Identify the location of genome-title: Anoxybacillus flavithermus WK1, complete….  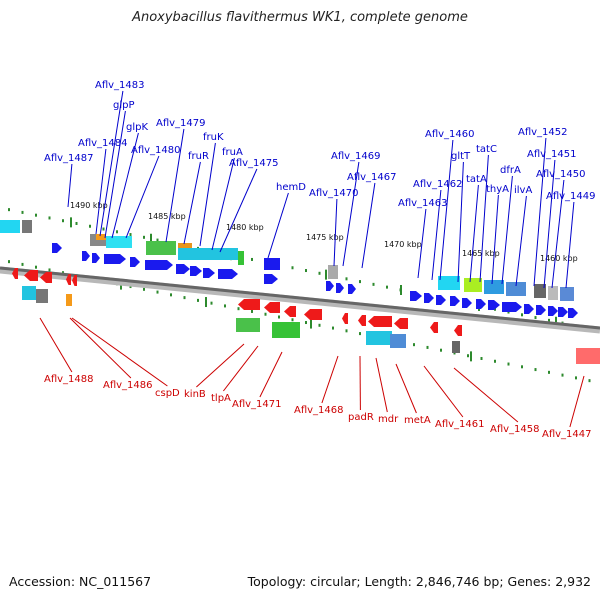
(300, 17).